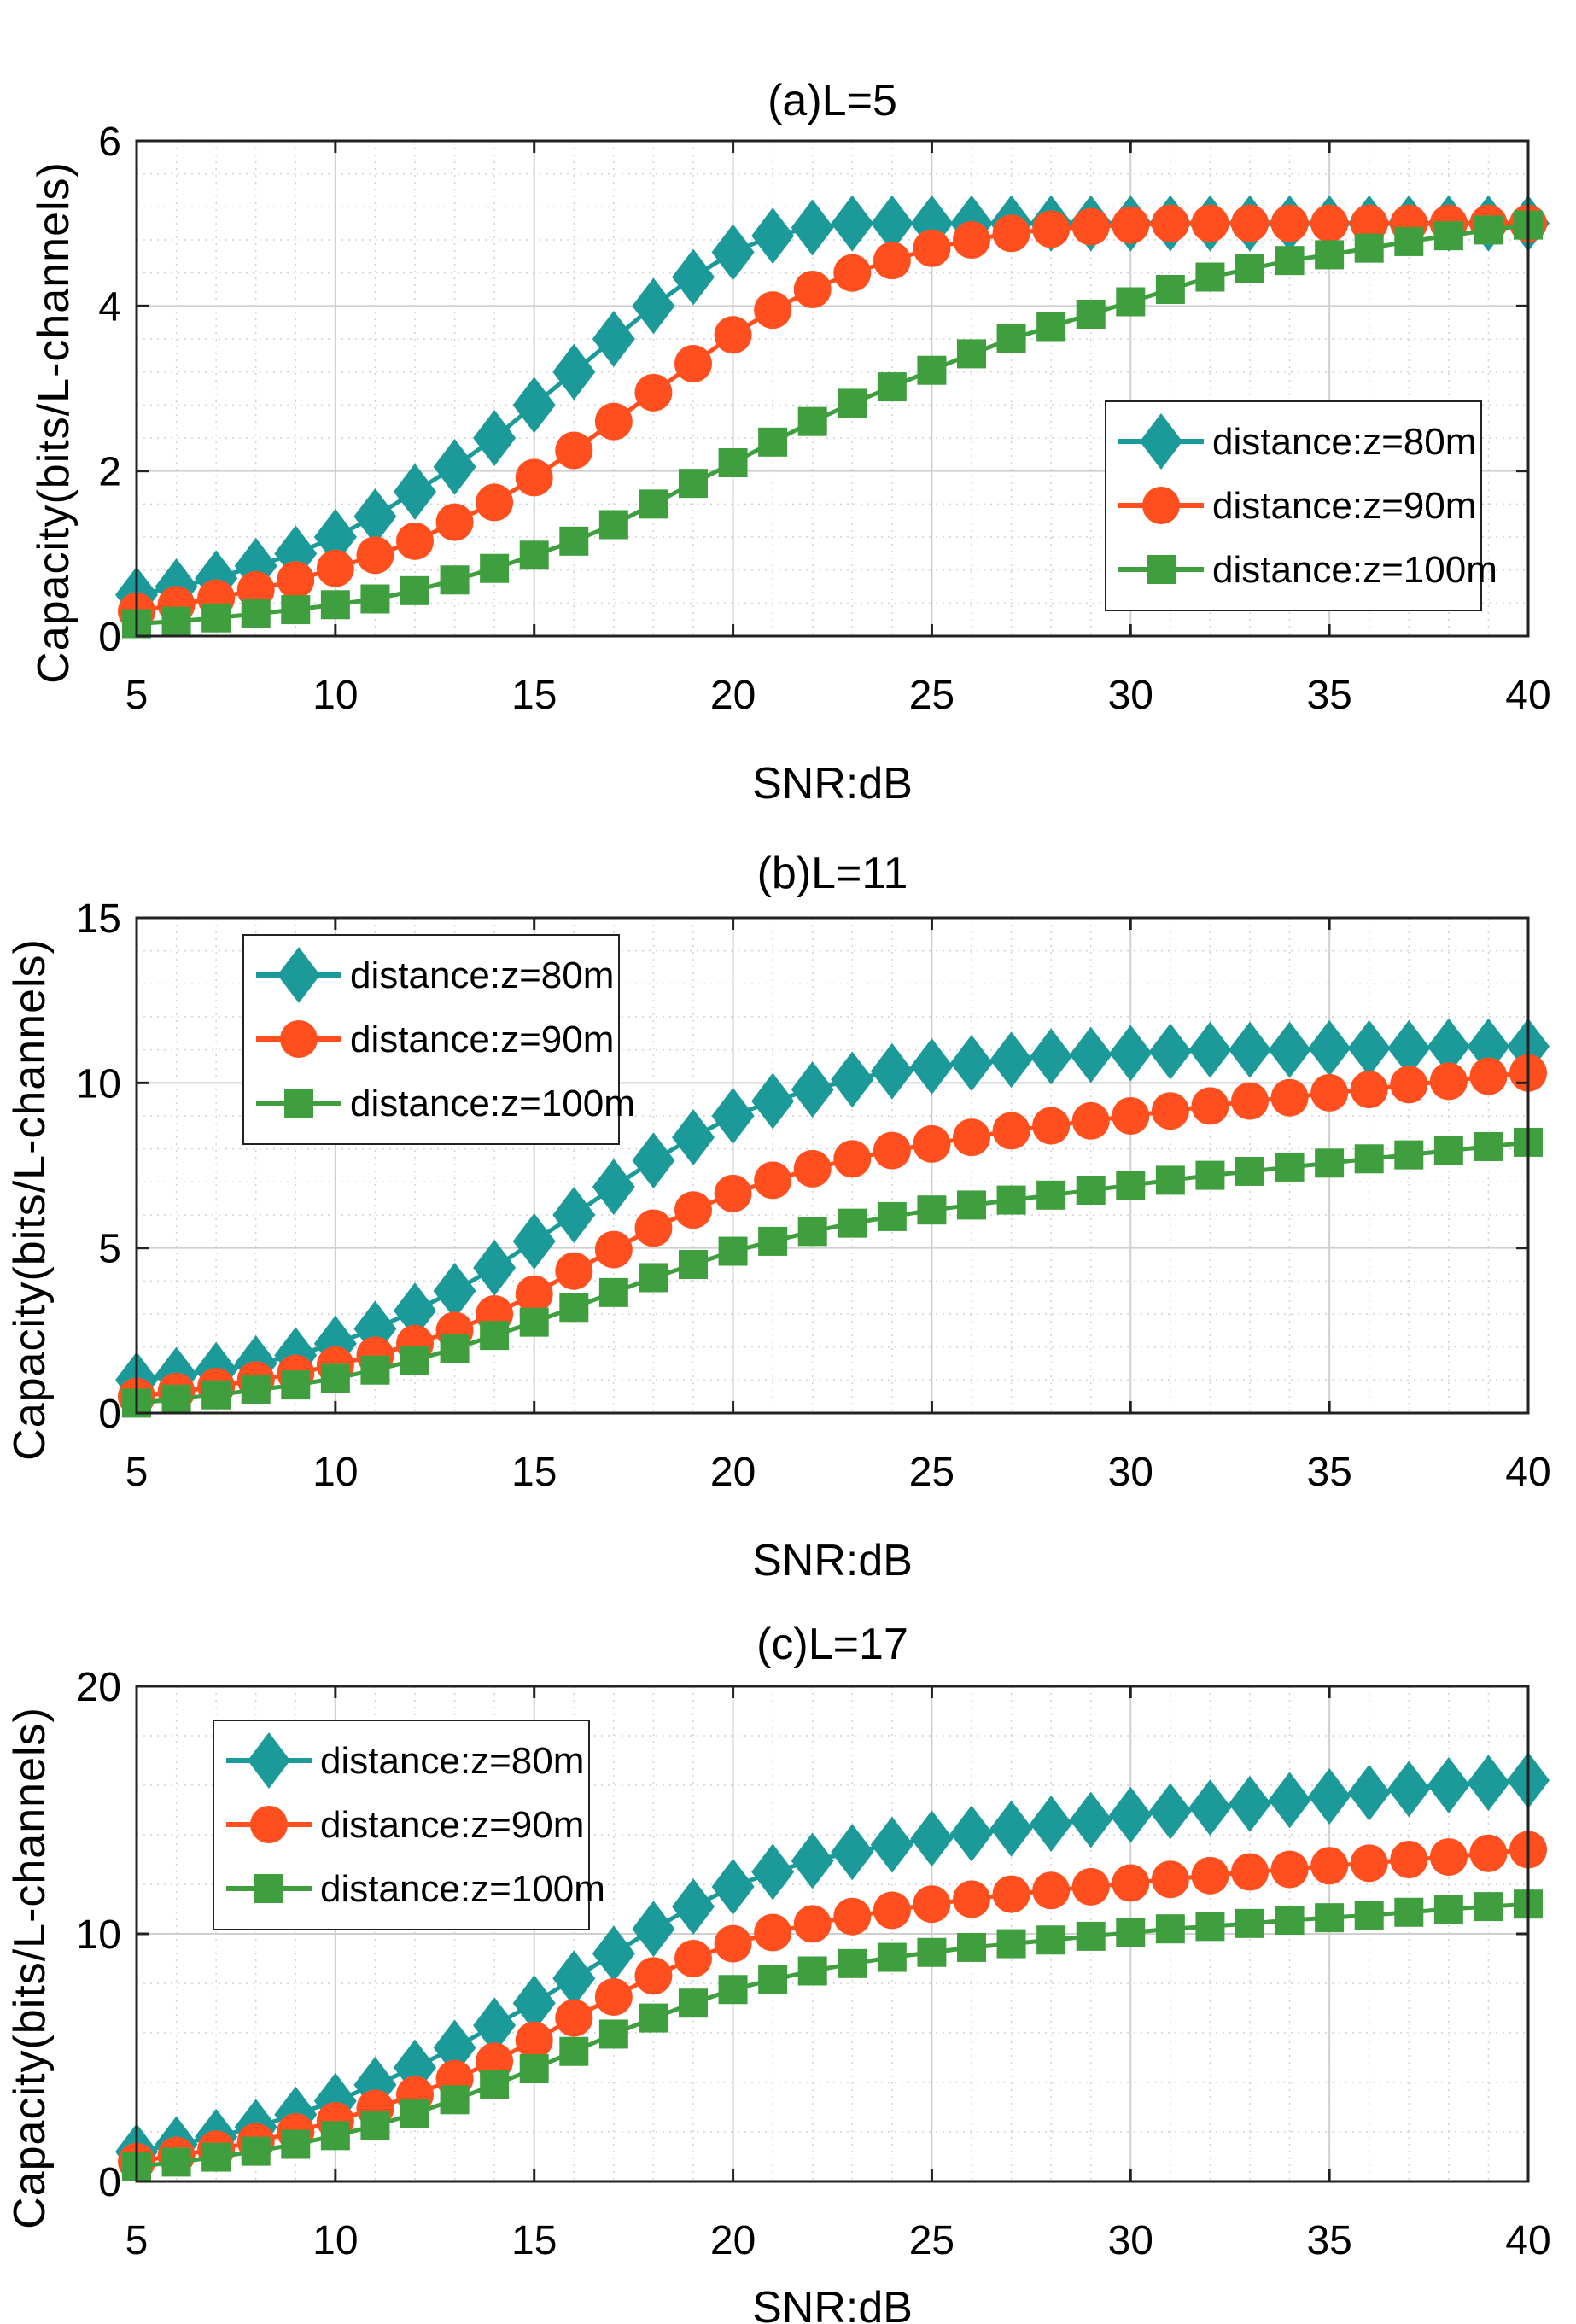 The height and width of the screenshot is (2324, 1576). I want to click on legend-marker, so click(299, 975).